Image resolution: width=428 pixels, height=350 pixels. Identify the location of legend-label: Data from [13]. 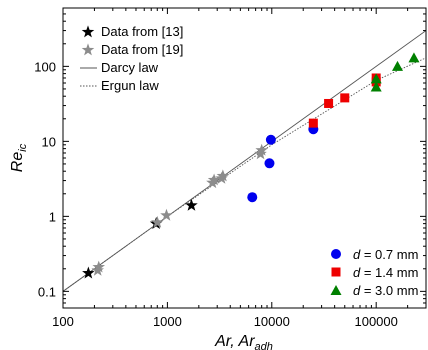
(142, 31).